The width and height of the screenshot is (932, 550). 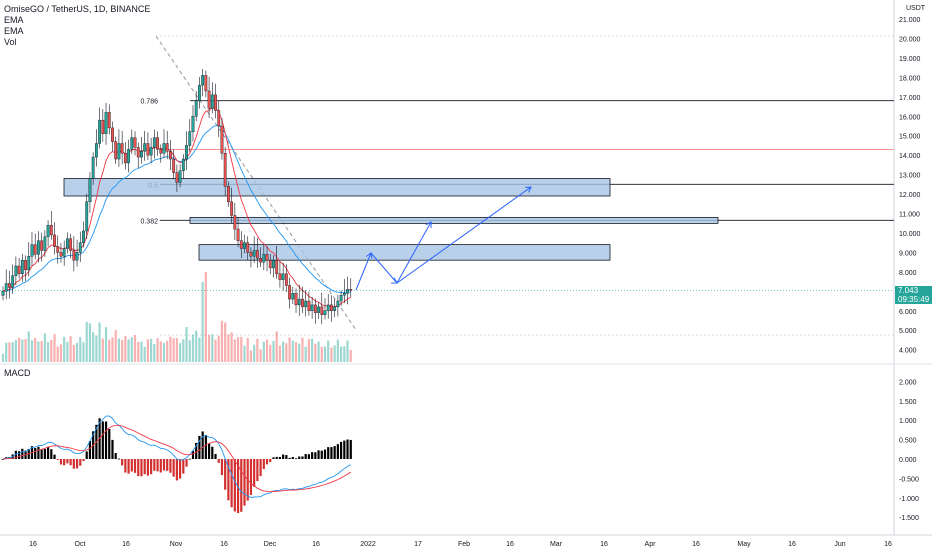 I want to click on time-tick: Apr, so click(x=651, y=544).